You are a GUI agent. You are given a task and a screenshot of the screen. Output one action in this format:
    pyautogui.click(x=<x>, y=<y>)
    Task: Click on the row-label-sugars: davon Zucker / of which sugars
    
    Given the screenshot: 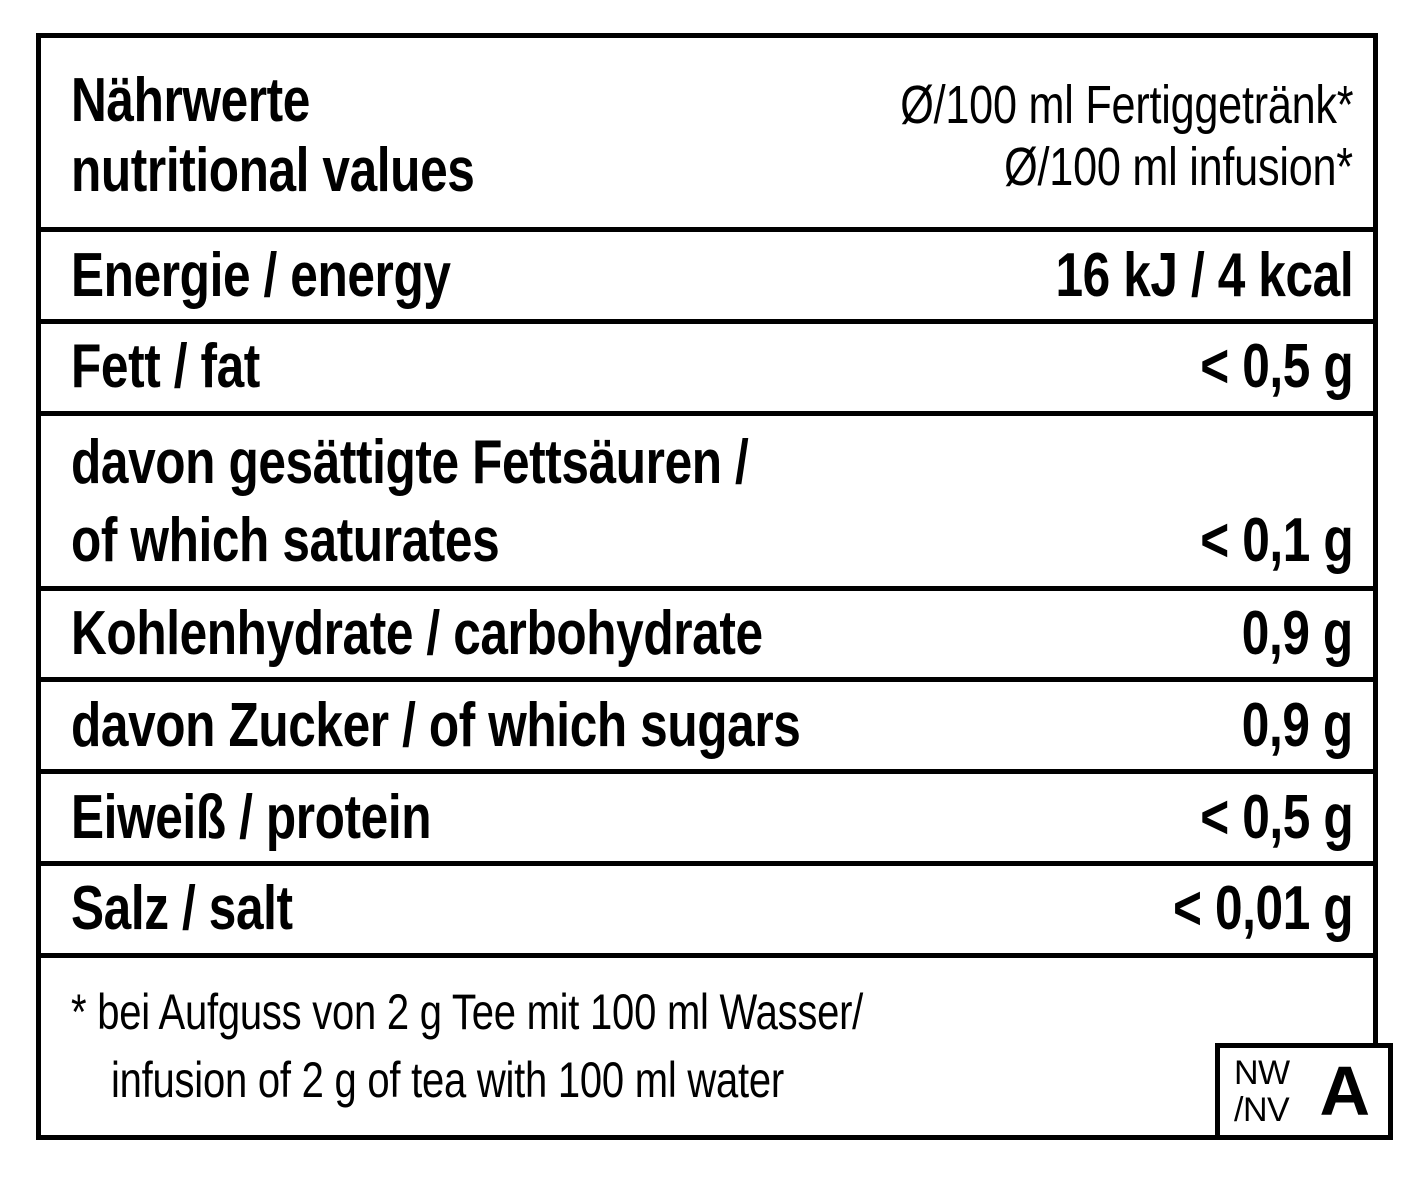 What is the action you would take?
    pyautogui.click(x=436, y=725)
    